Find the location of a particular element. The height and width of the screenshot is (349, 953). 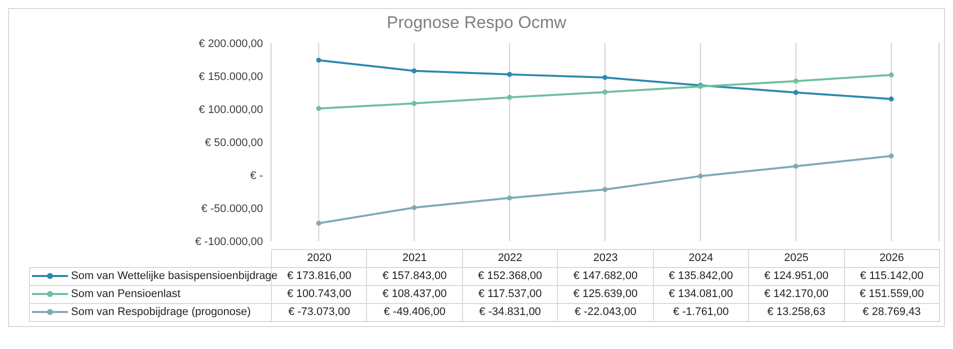

data-label: € 100.743,00 is located at coordinates (319, 295).